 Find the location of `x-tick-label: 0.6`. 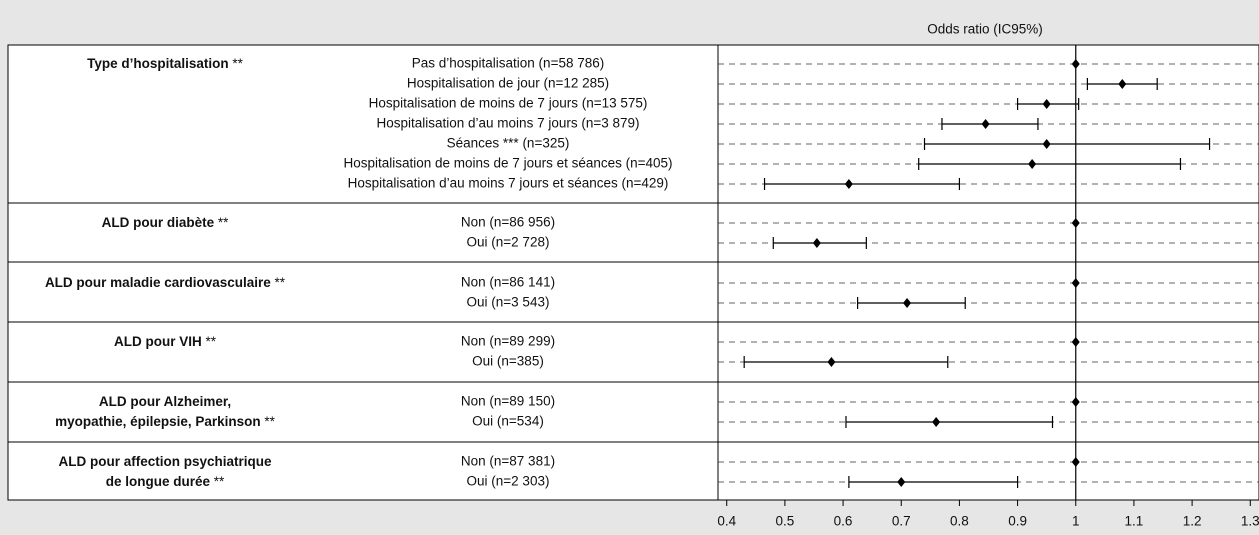

x-tick-label: 0.6 is located at coordinates (843, 521).